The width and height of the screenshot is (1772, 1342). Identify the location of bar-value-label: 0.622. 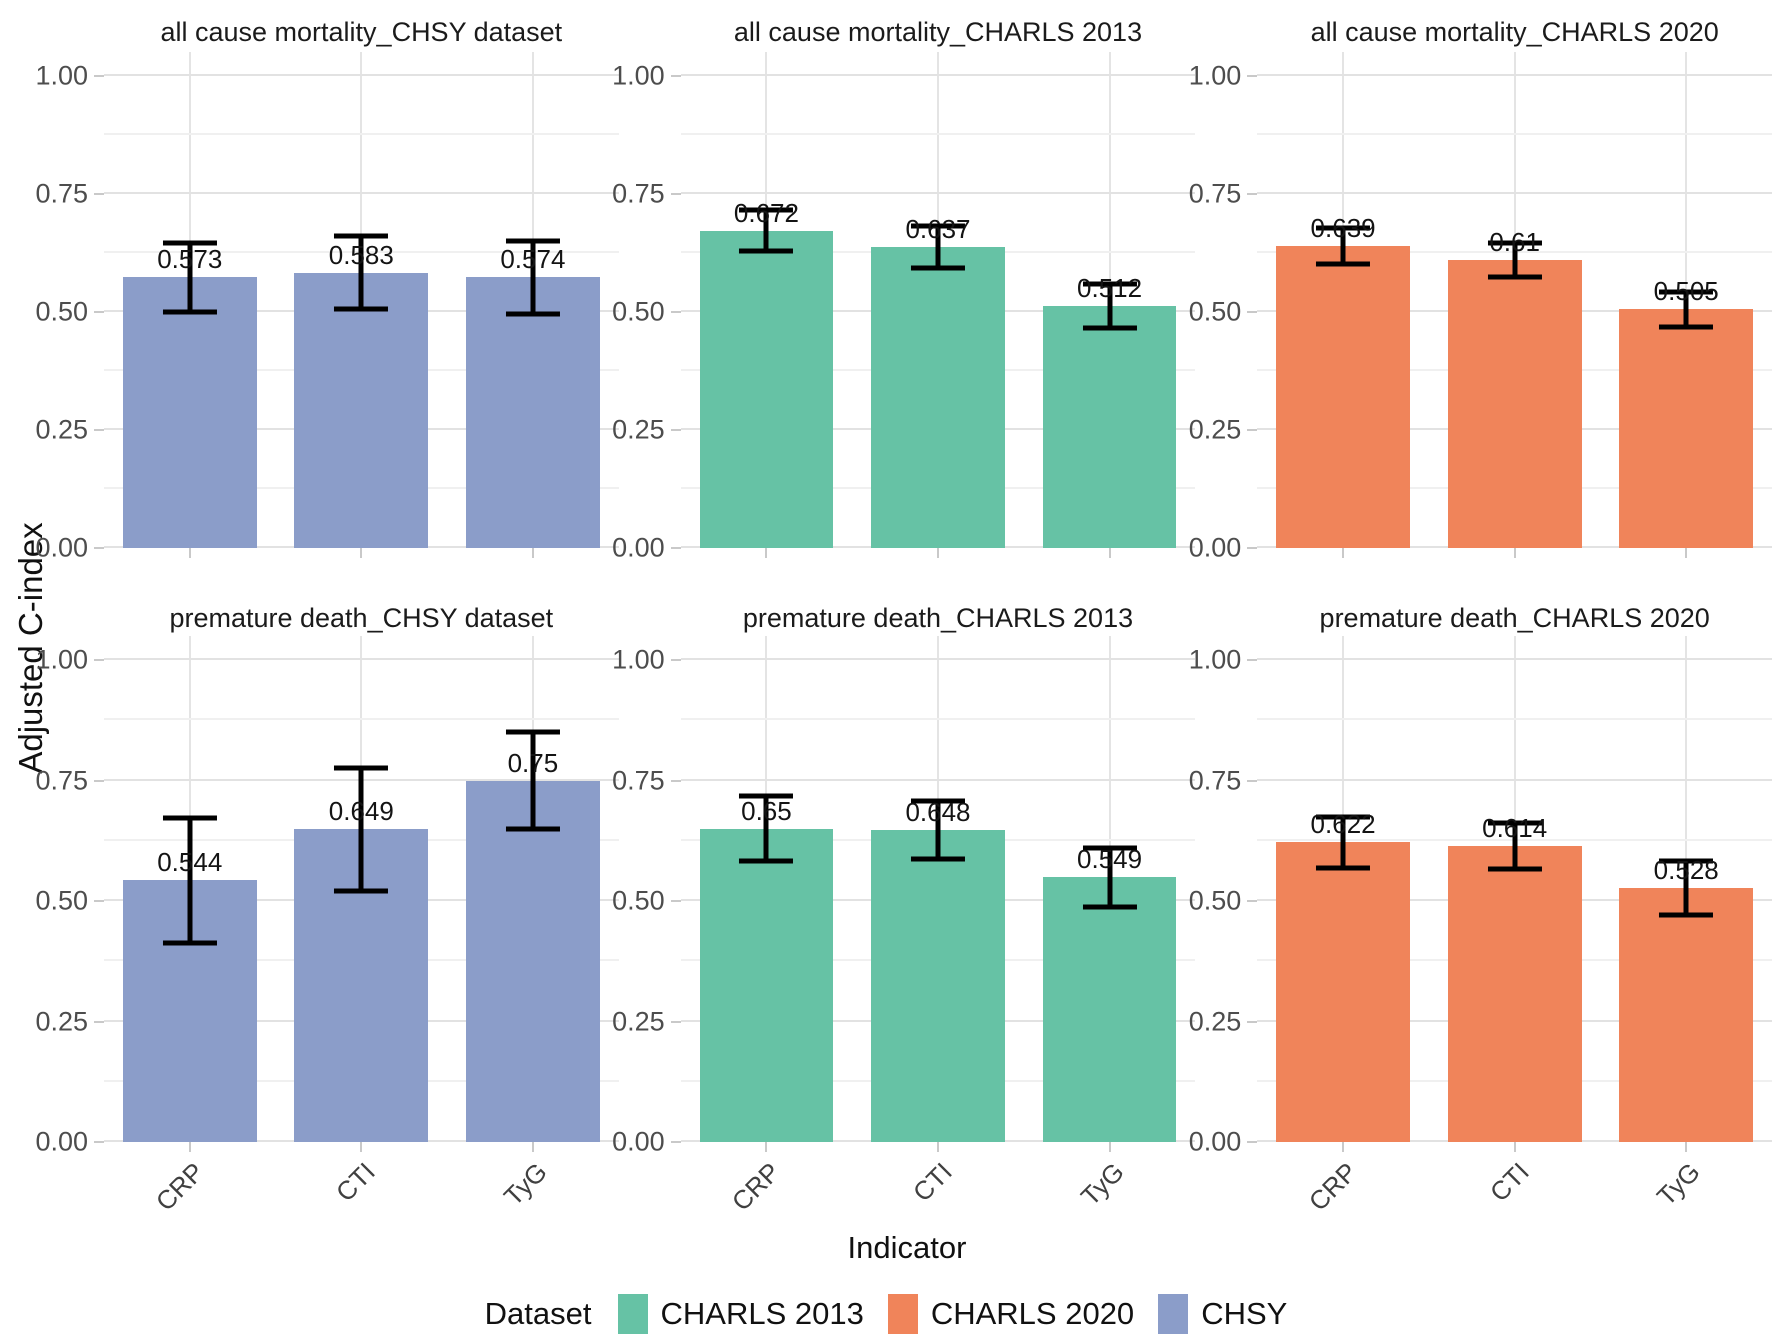
(1343, 824).